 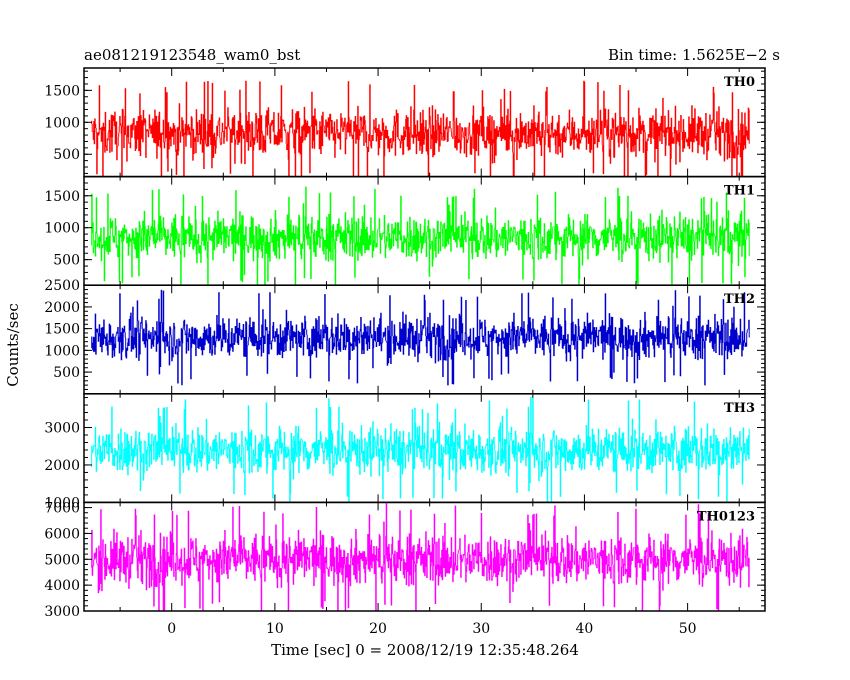 What do you see at coordinates (585, 629) in the screenshot?
I see `x-tick-label: 40` at bounding box center [585, 629].